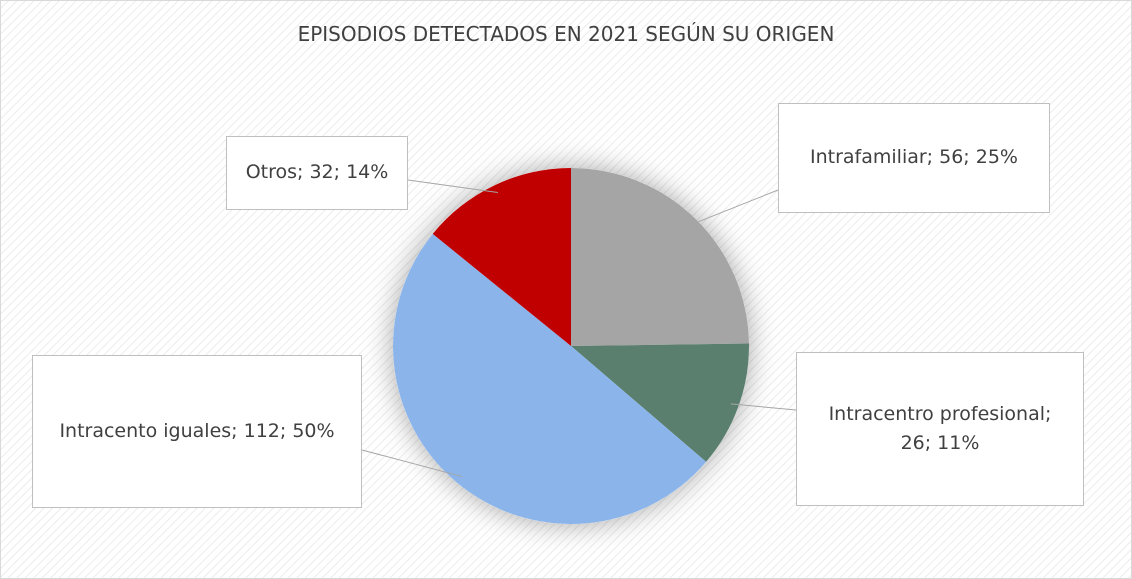 The width and height of the screenshot is (1132, 579). What do you see at coordinates (940, 429) in the screenshot?
I see `data-label: Intracentro profesional; 26; 11%` at bounding box center [940, 429].